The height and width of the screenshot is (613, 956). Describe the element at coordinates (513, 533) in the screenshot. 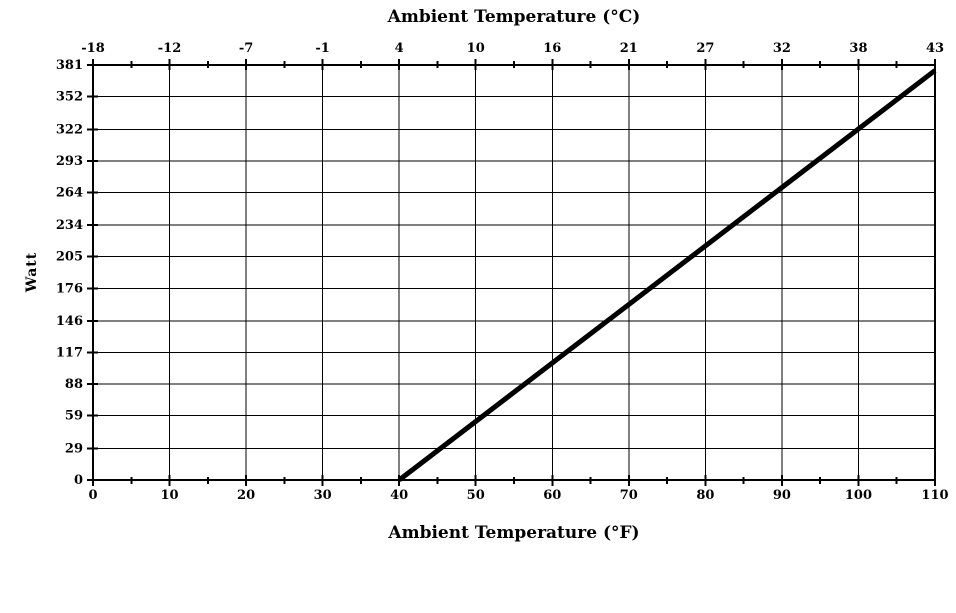

I see `bottom-axis-title: Ambient Temperature (°F)` at that location.